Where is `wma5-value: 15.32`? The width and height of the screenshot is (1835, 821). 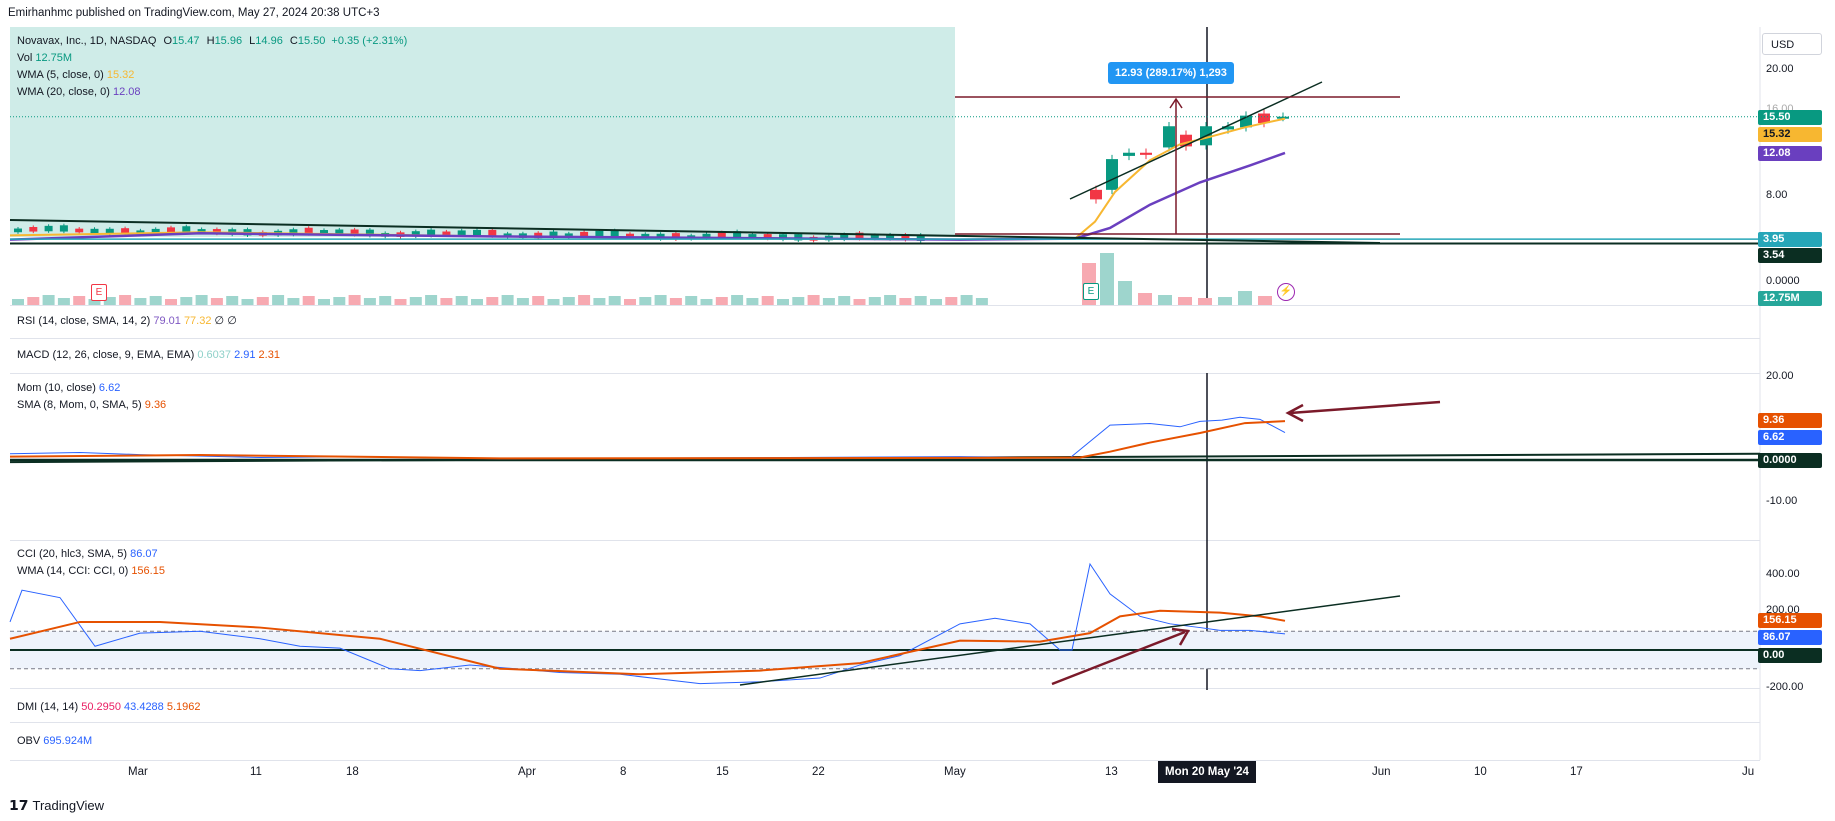 wma5-value: 15.32 is located at coordinates (120, 75).